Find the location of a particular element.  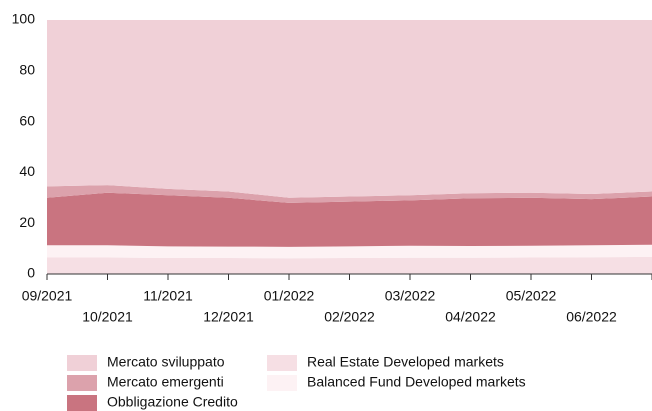

y-tick-label: 80 is located at coordinates (27, 70).